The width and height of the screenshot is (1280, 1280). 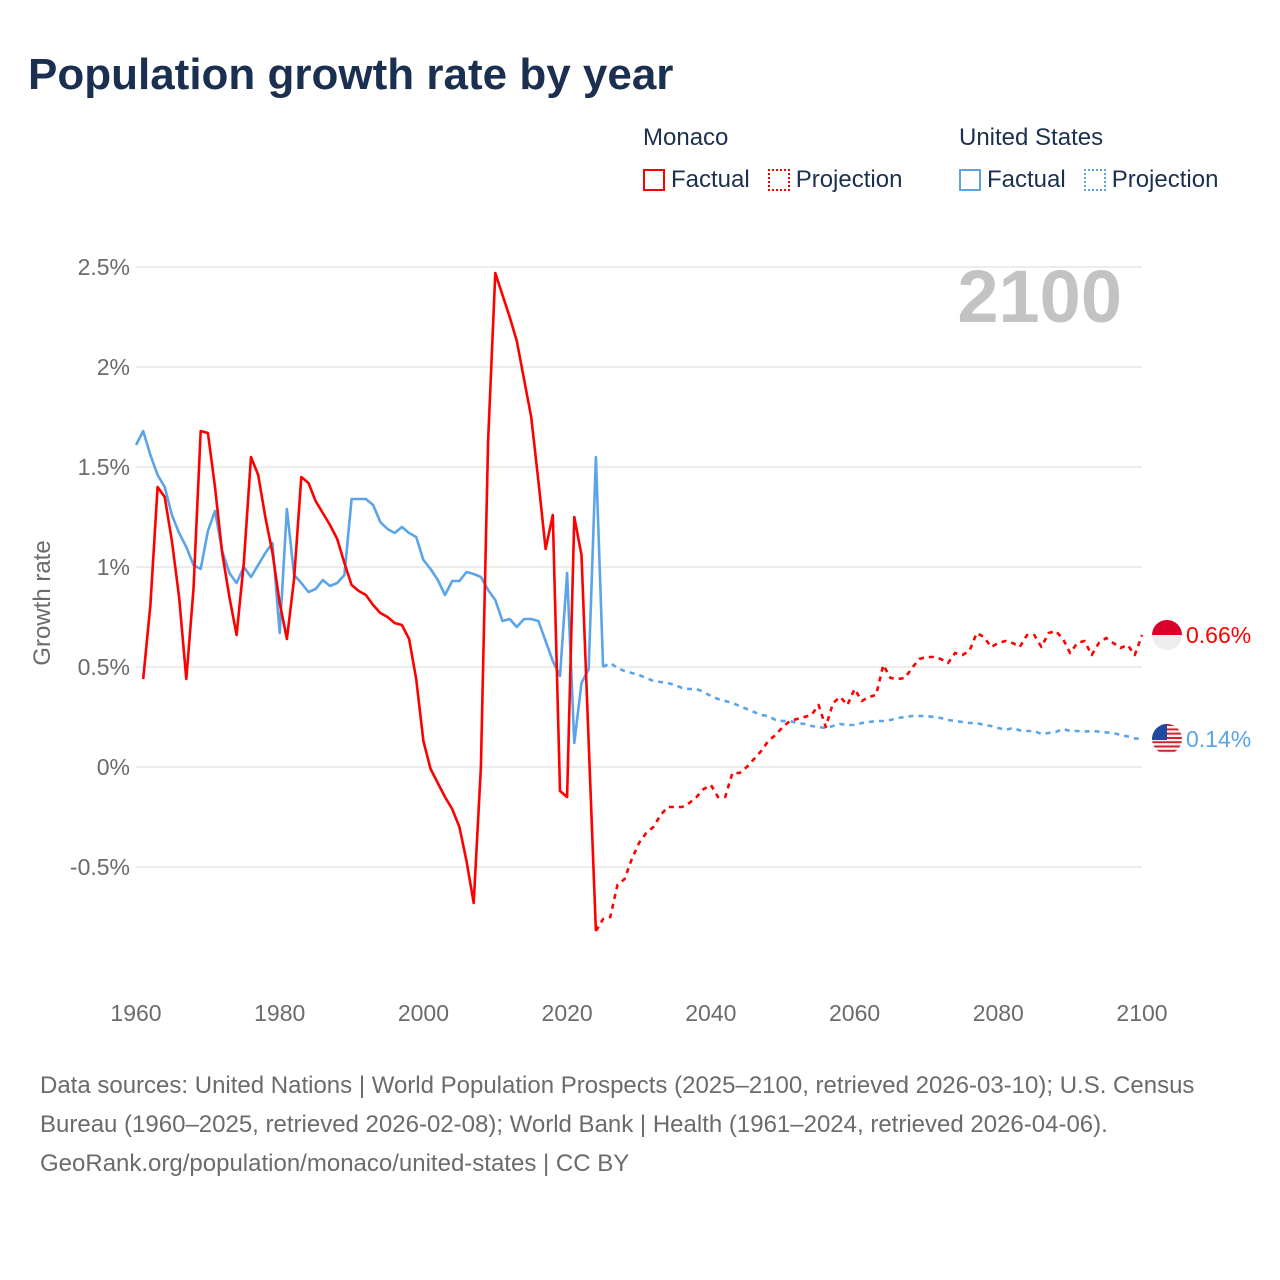 I want to click on x-tick-label: 2040, so click(x=710, y=1013).